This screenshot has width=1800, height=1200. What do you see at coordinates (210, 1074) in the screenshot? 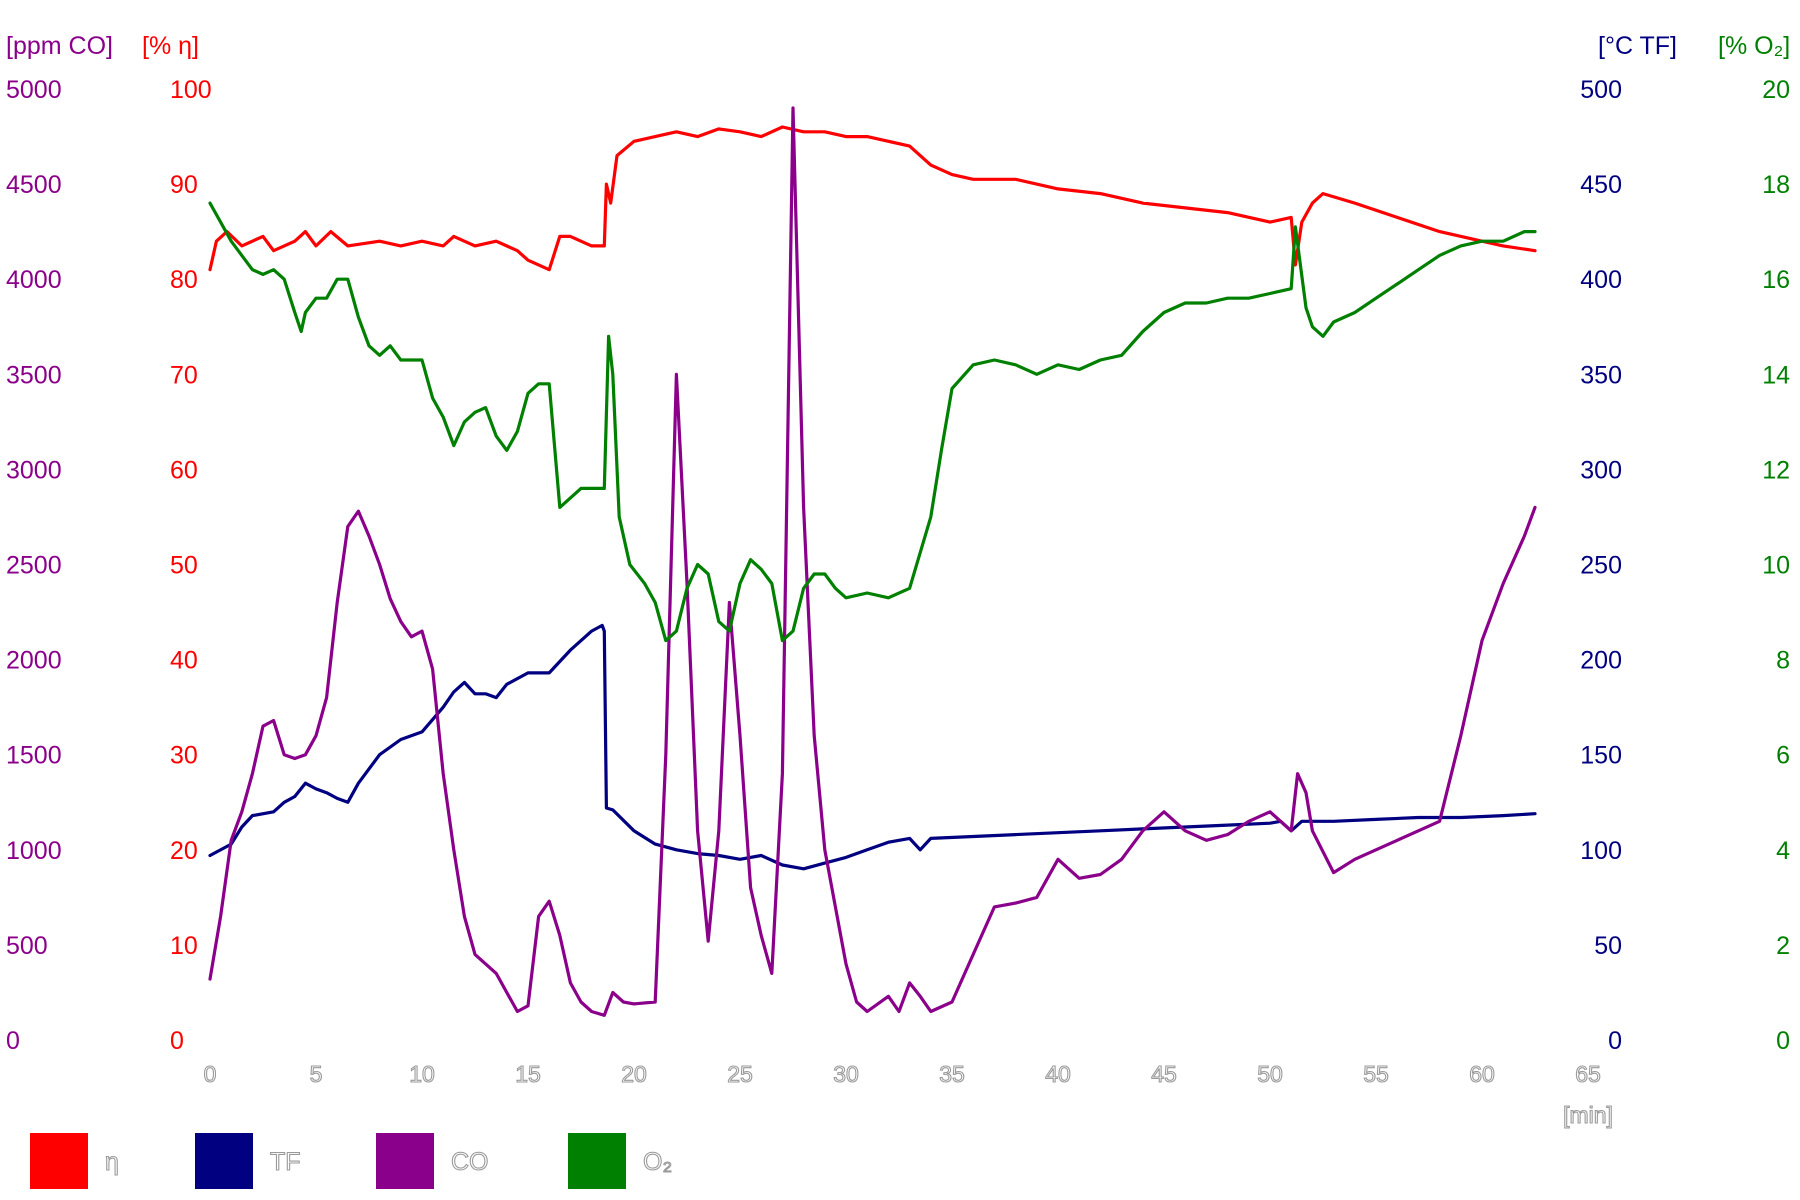
I see `x-tick-label: 0` at bounding box center [210, 1074].